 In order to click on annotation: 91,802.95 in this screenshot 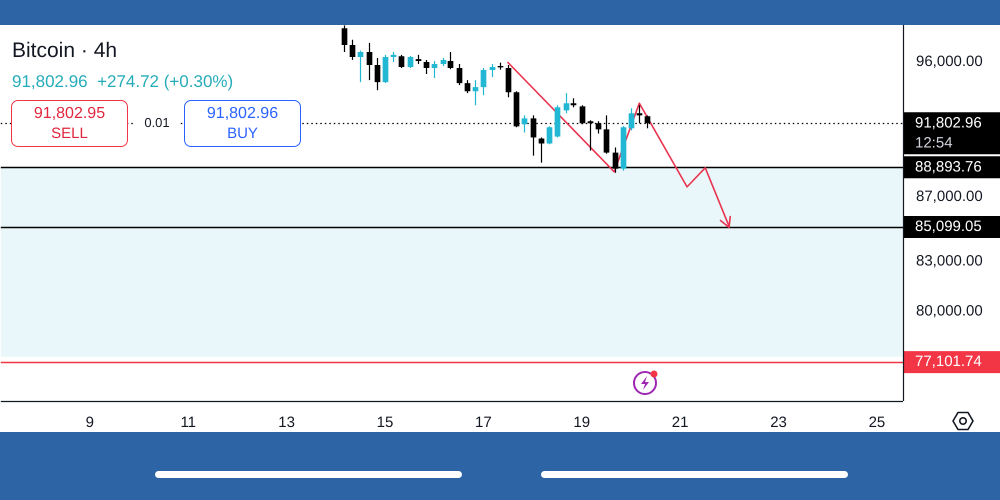, I will do `click(70, 114)`.